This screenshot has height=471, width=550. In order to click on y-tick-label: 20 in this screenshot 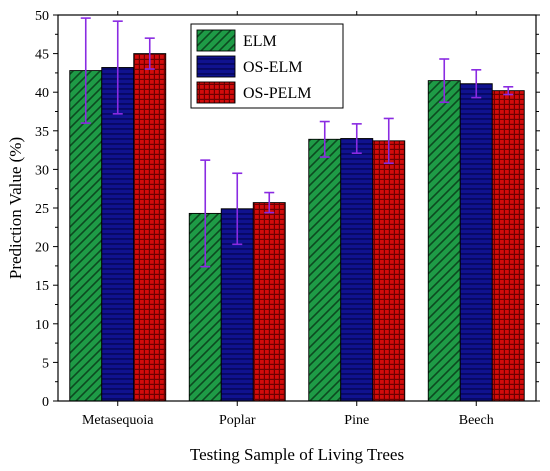, I will do `click(42, 248)`.